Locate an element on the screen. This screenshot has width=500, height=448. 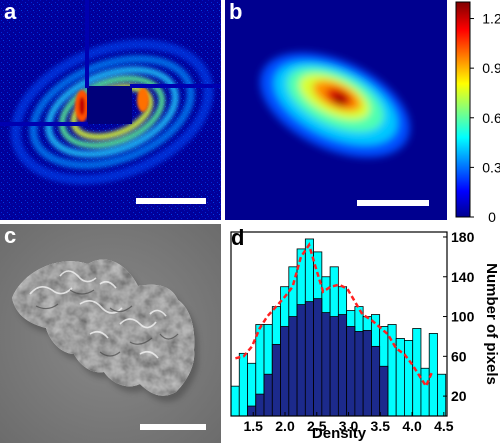
x-tick-label: 3.5 is located at coordinates (381, 426).